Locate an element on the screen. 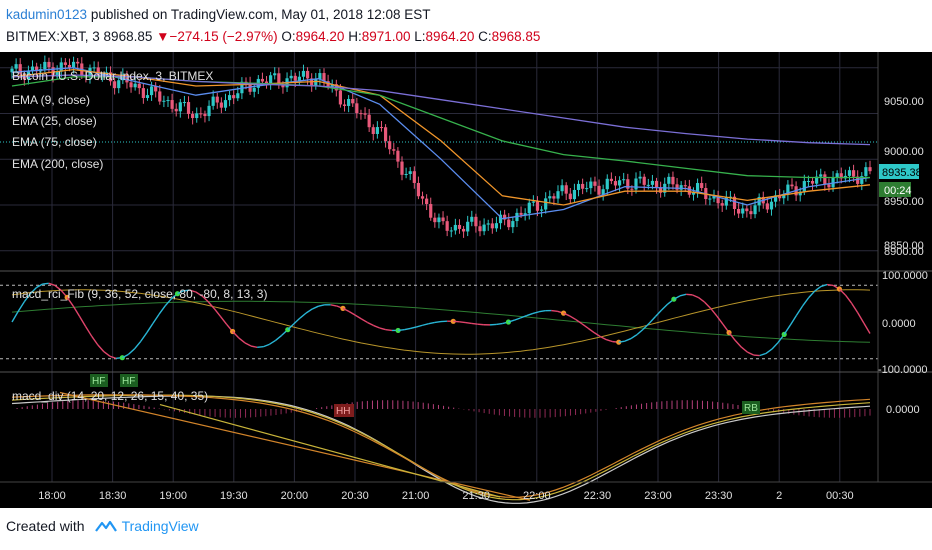  last-price: 8968.85 is located at coordinates (128, 36).